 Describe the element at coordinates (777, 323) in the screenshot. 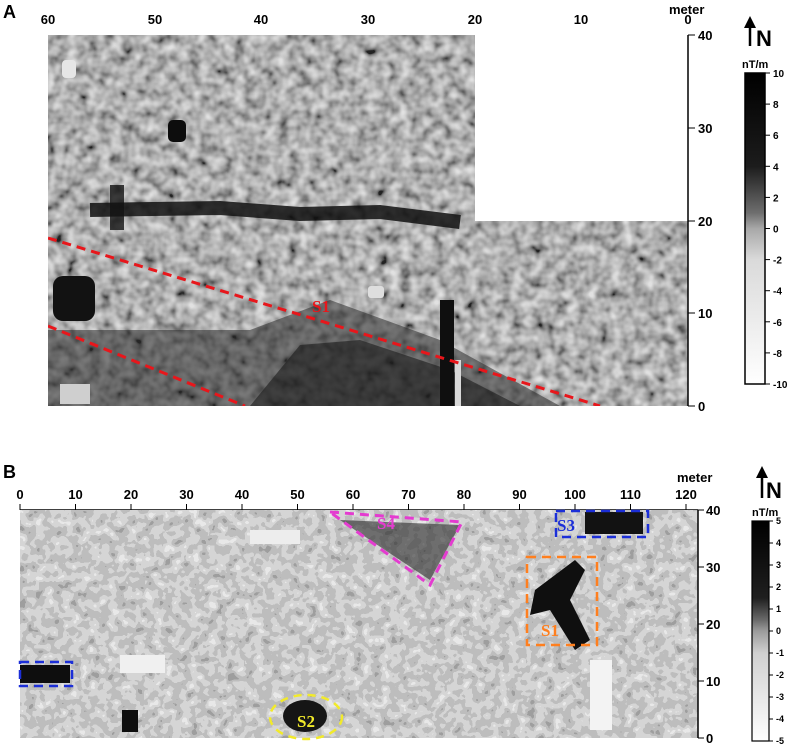

I see `panel-a-colorbar-tick: -6` at that location.